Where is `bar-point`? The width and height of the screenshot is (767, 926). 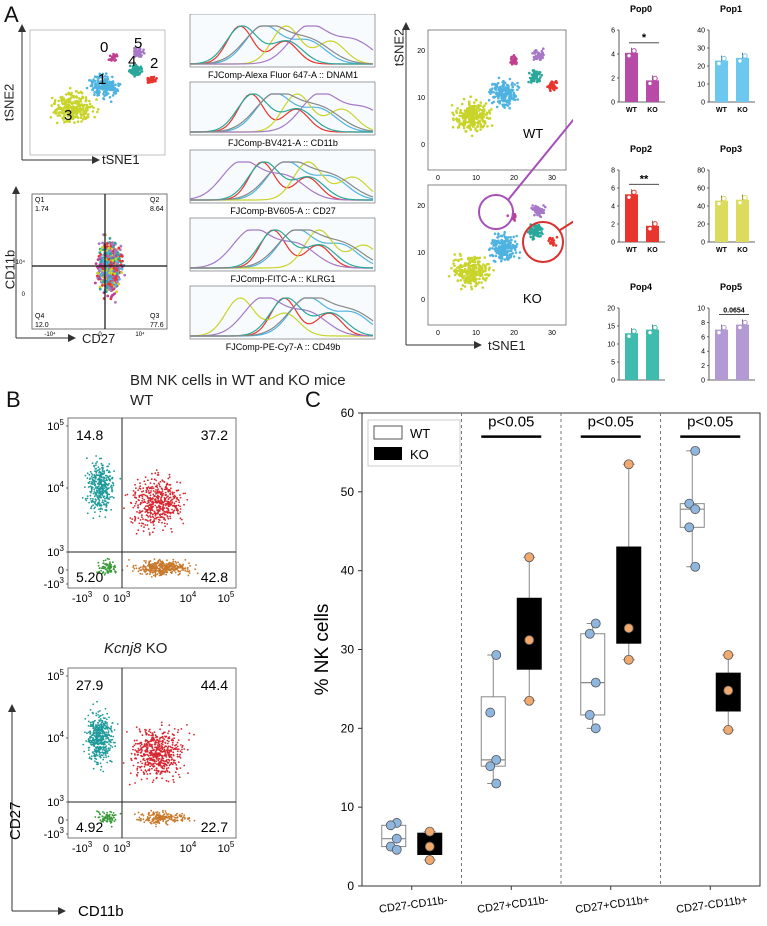
bar-point is located at coordinates (634, 51).